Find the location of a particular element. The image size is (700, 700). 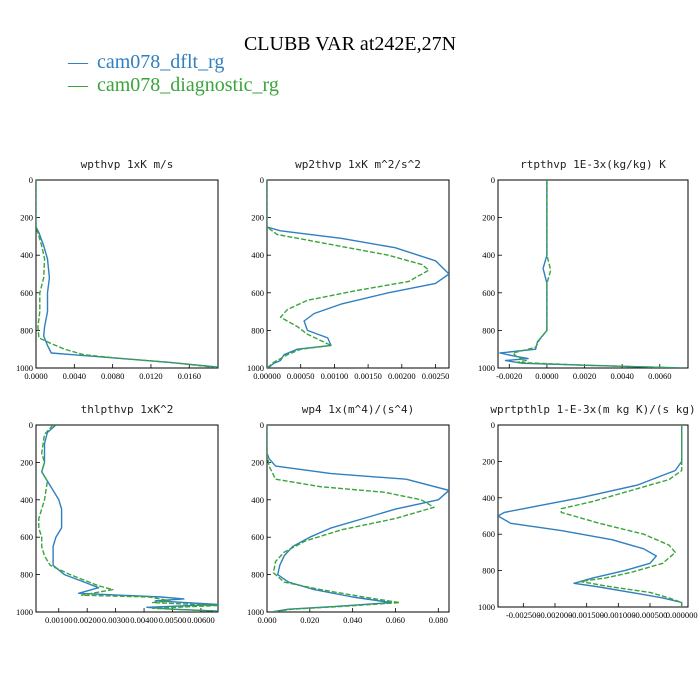

legend-entry: — cam078_diagnostic_rg is located at coordinates (173, 85).